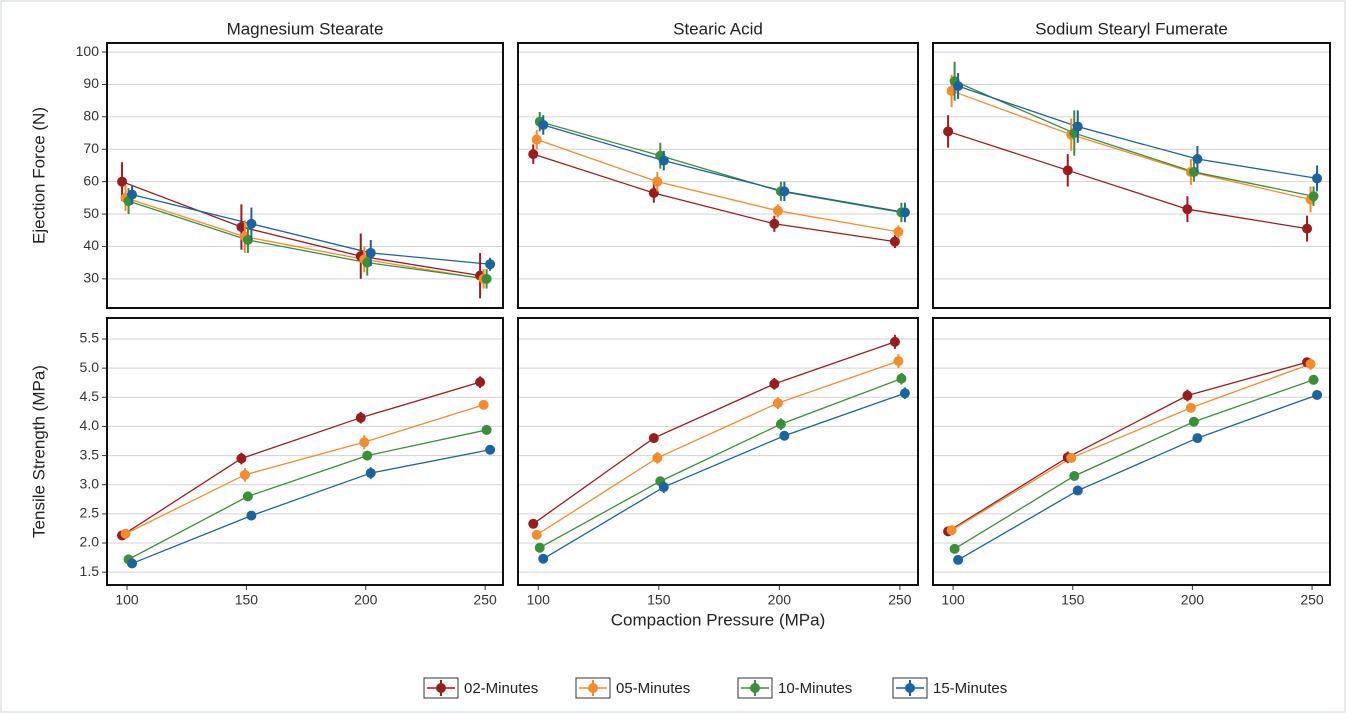  Describe the element at coordinates (91, 278) in the screenshot. I see `y-tick-label: 30` at that location.